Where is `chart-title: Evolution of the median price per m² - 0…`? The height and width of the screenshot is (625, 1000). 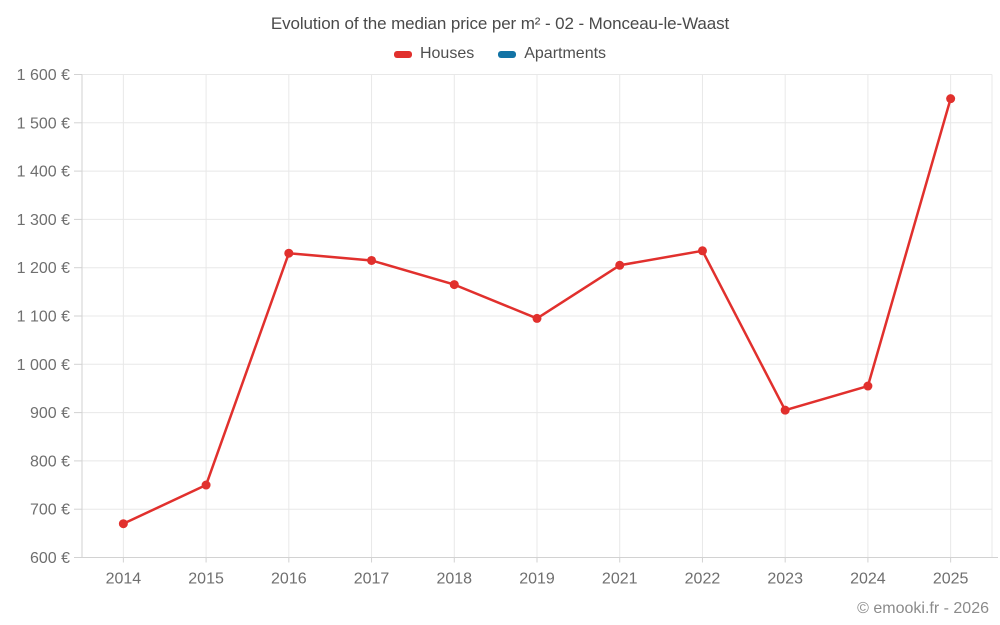 chart-title: Evolution of the median price per m² - 0… is located at coordinates (500, 23).